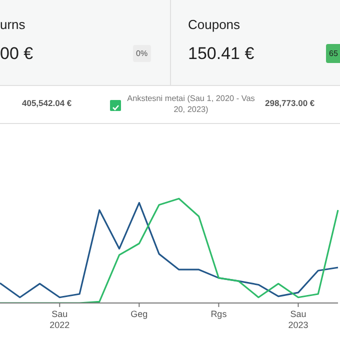 The width and height of the screenshot is (340, 340). Describe the element at coordinates (221, 54) in the screenshot. I see `text: 150.41 €` at that location.